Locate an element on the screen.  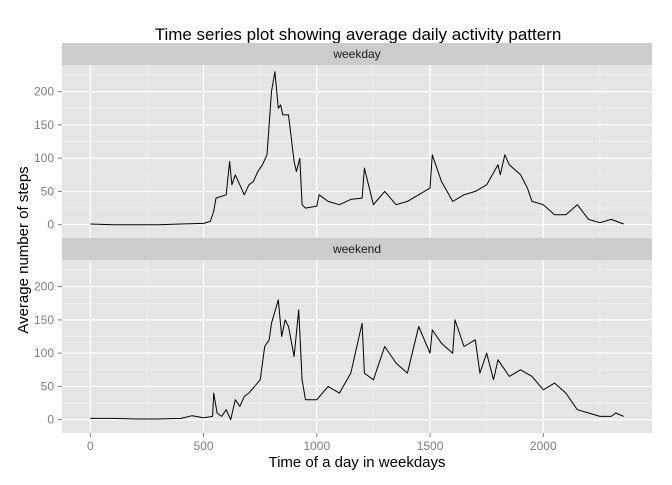
x-tick-label: 0 is located at coordinates (90, 446).